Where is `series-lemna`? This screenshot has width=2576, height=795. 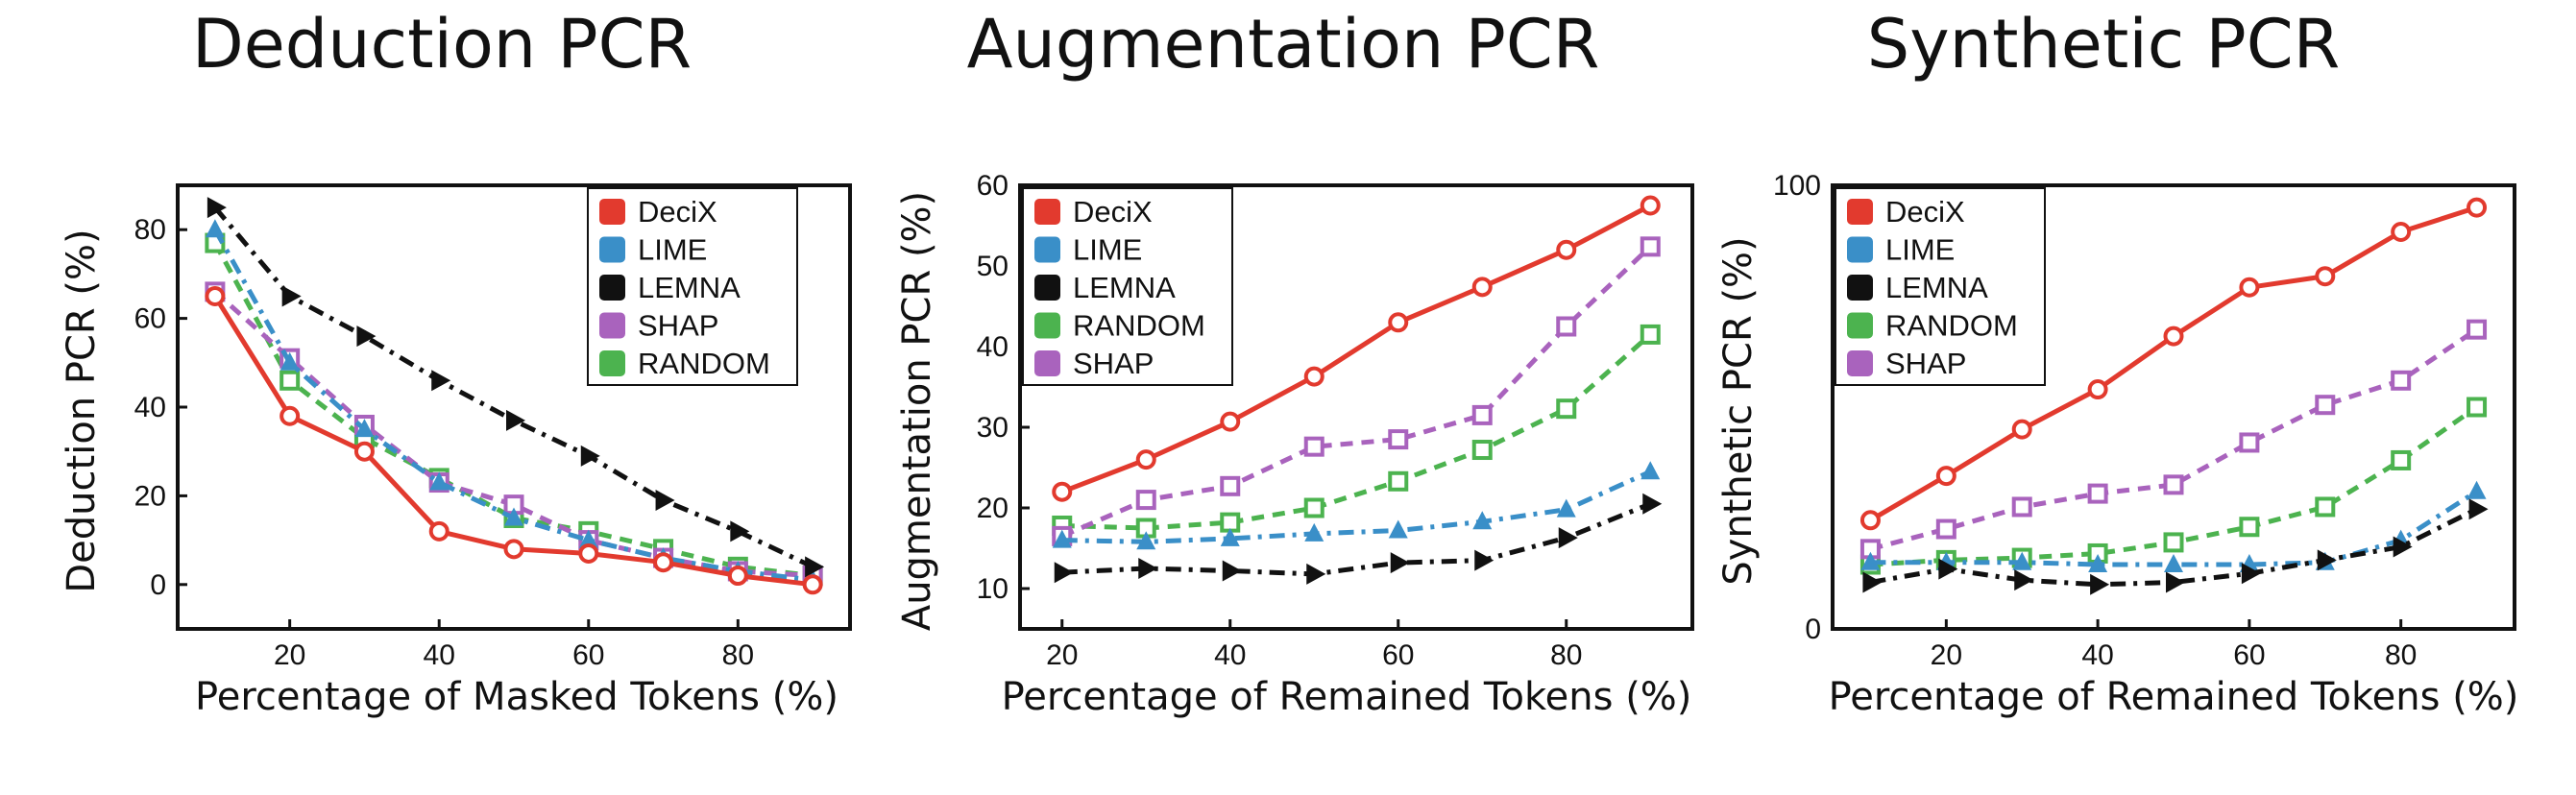 series-lemna is located at coordinates (1358, 539).